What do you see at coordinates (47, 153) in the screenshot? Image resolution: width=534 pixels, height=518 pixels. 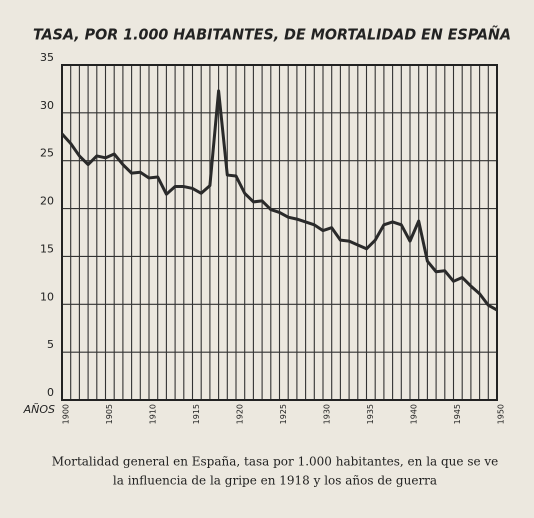 I see `y-tick-label: 25` at bounding box center [47, 153].